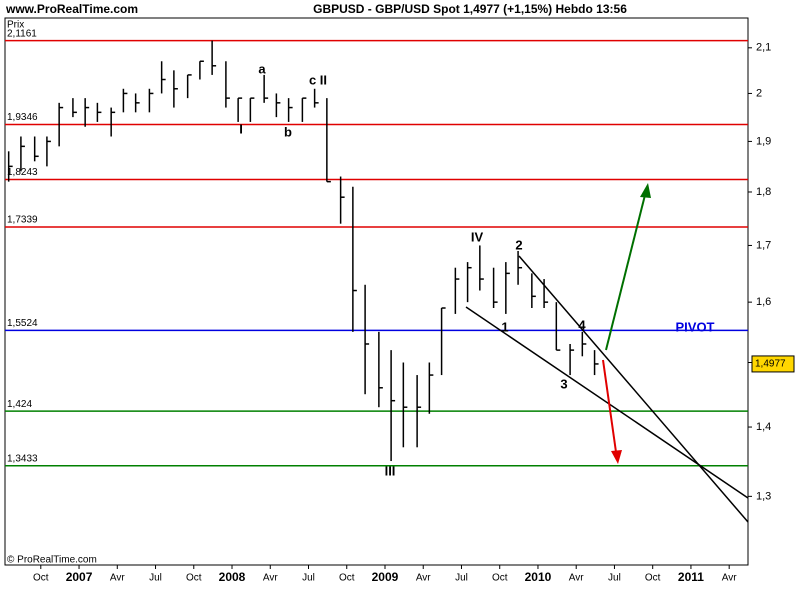 The width and height of the screenshot is (800, 605). Describe the element at coordinates (15, 25) in the screenshot. I see `y-label: Prix` at that location.